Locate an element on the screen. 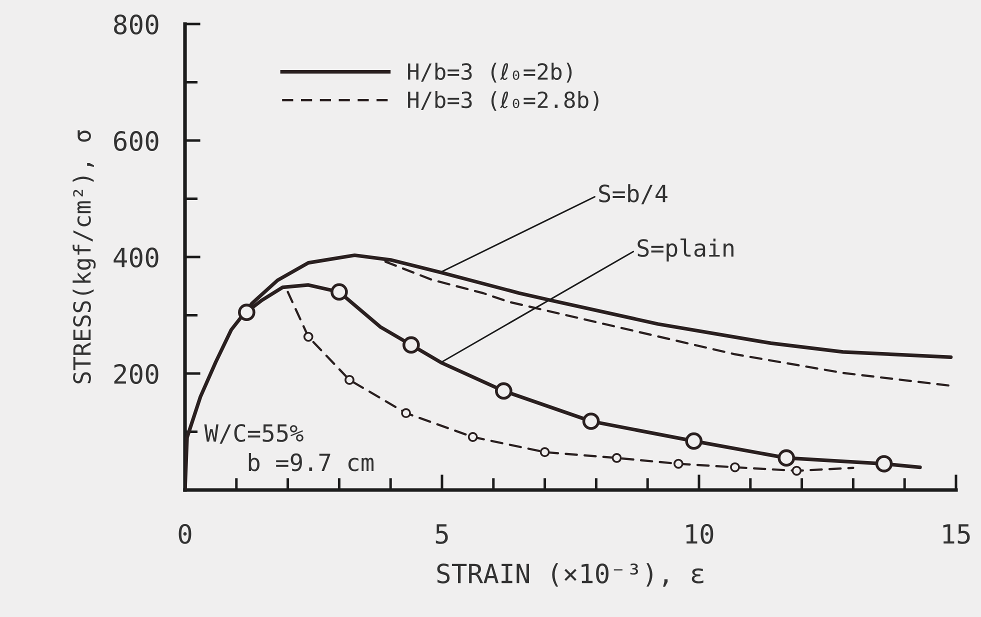  annotation: b =9.7 cm is located at coordinates (311, 462).